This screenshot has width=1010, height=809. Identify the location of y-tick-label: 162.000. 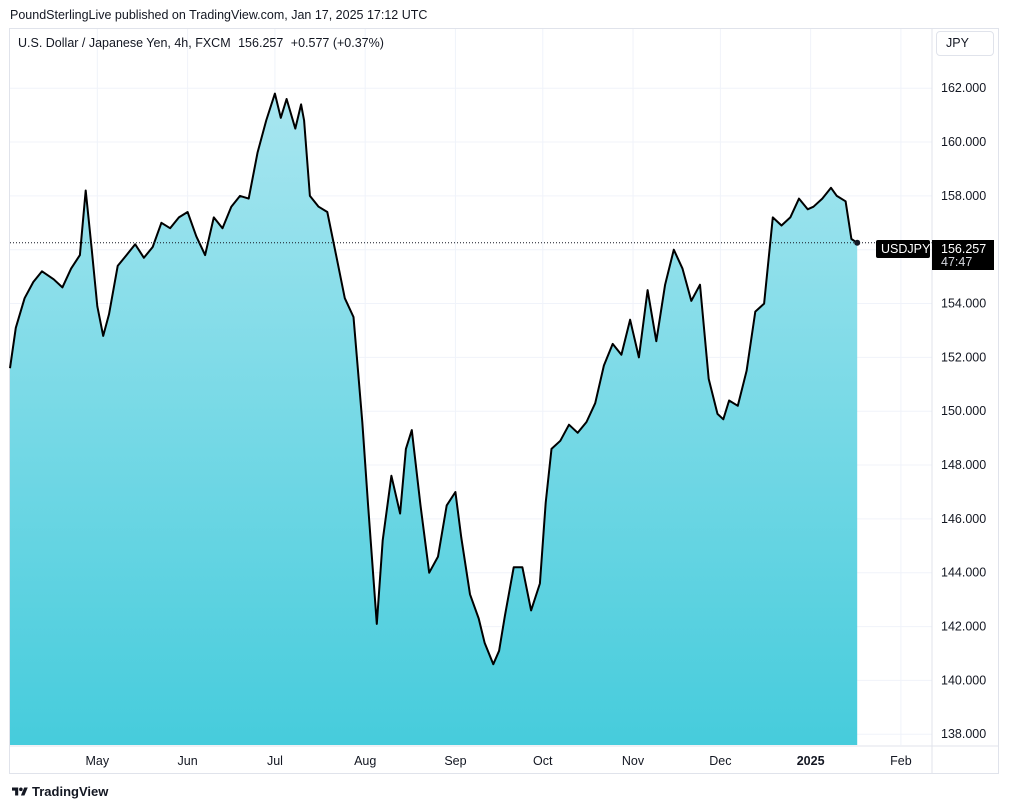
(963, 88).